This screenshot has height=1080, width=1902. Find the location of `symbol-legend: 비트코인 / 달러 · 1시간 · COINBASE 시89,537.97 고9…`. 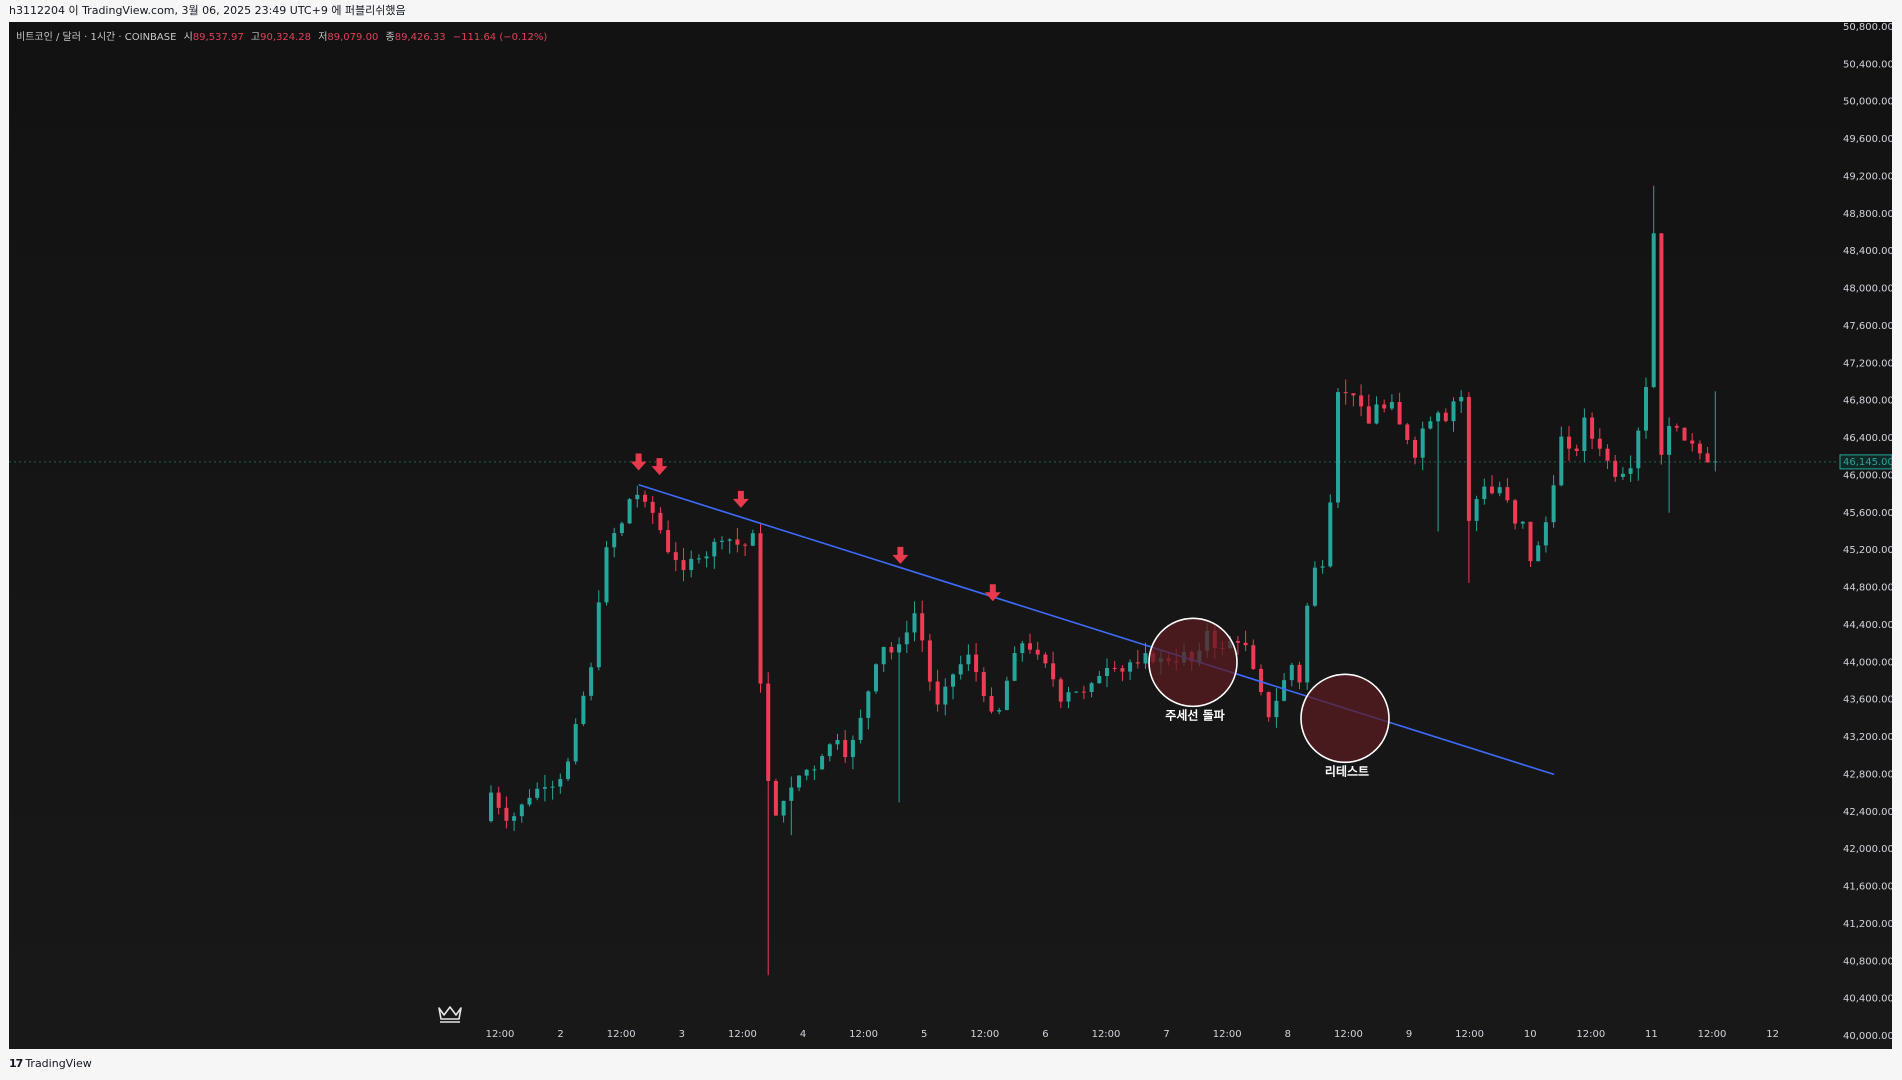

symbol-legend: 비트코인 / 달러 · 1시간 · COINBASE 시89,537.97 고9… is located at coordinates (281, 35).